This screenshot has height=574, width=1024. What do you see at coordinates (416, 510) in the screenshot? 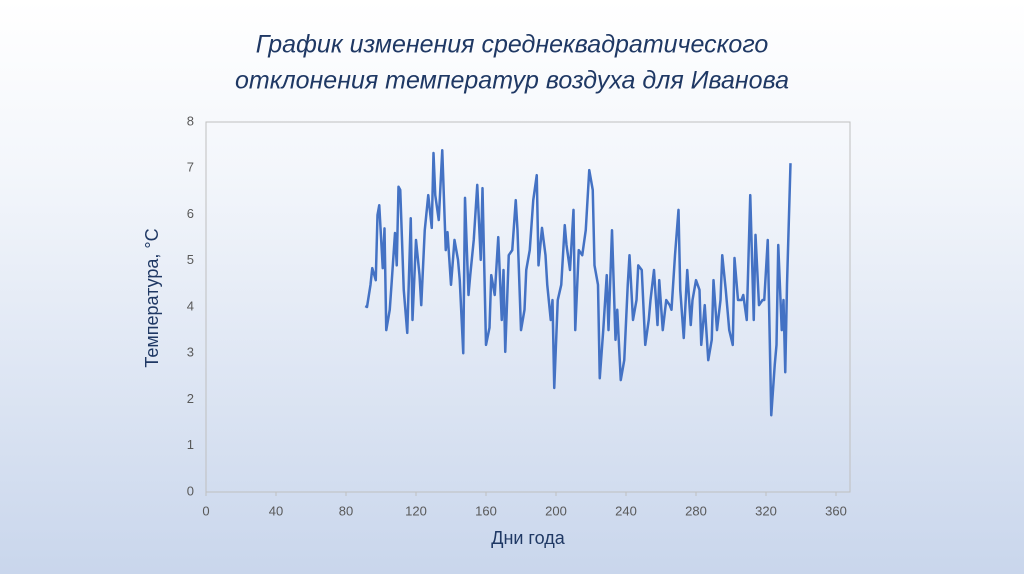
I see `x-tick-label: 120` at bounding box center [416, 510].